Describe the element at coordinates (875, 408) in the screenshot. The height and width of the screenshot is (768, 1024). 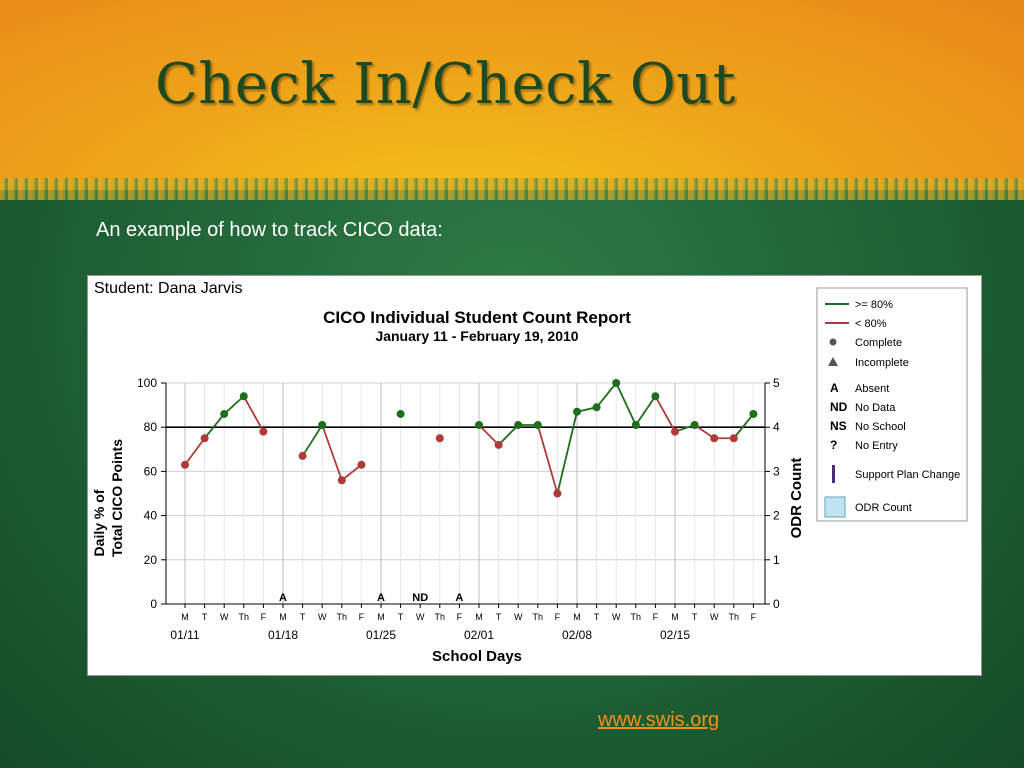
I see `legend-label: No Data` at that location.